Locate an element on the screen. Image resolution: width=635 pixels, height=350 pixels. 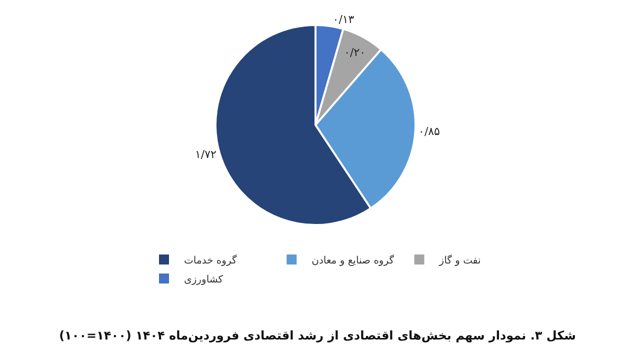
text: شکل ۳. نمودار سهم بخش‌های اقتصادی از رشد اقتصادی فروردین‌ماه ۱۴۰۴ (۱۴۰۰=۱۰۰) is located at coordinates (317, 335).